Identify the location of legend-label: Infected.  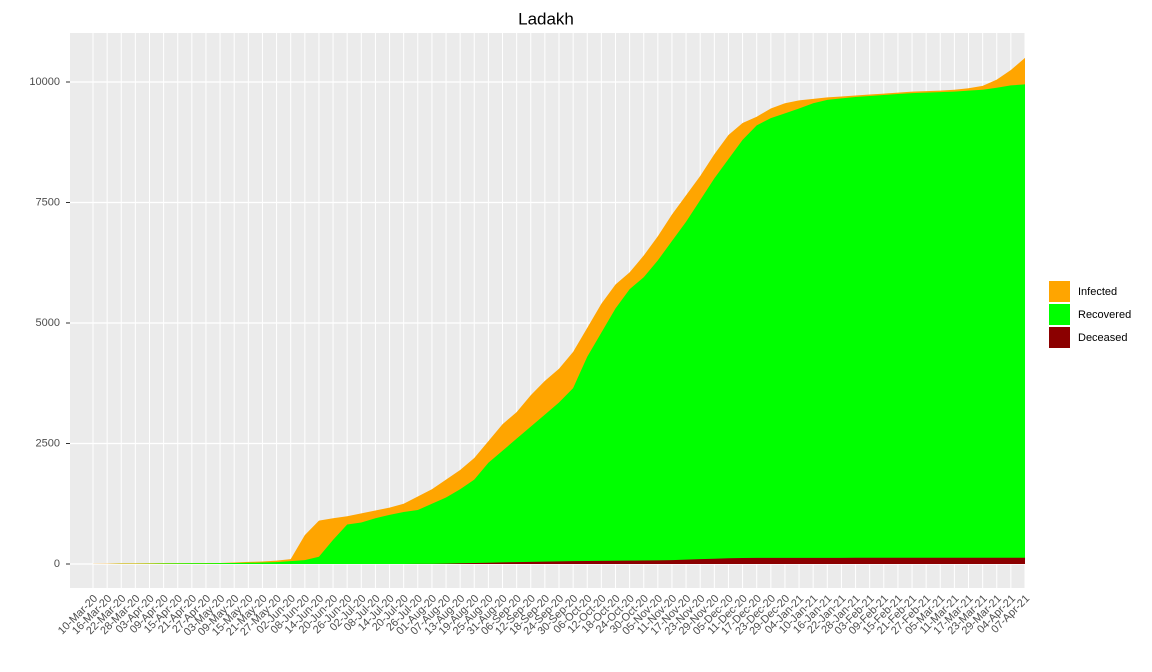
(1097, 292).